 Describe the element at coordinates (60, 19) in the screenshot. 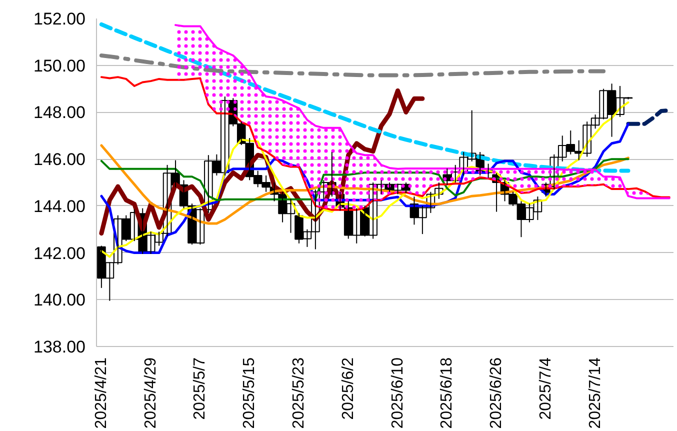

I see `y-tick-label: 152.00` at that location.